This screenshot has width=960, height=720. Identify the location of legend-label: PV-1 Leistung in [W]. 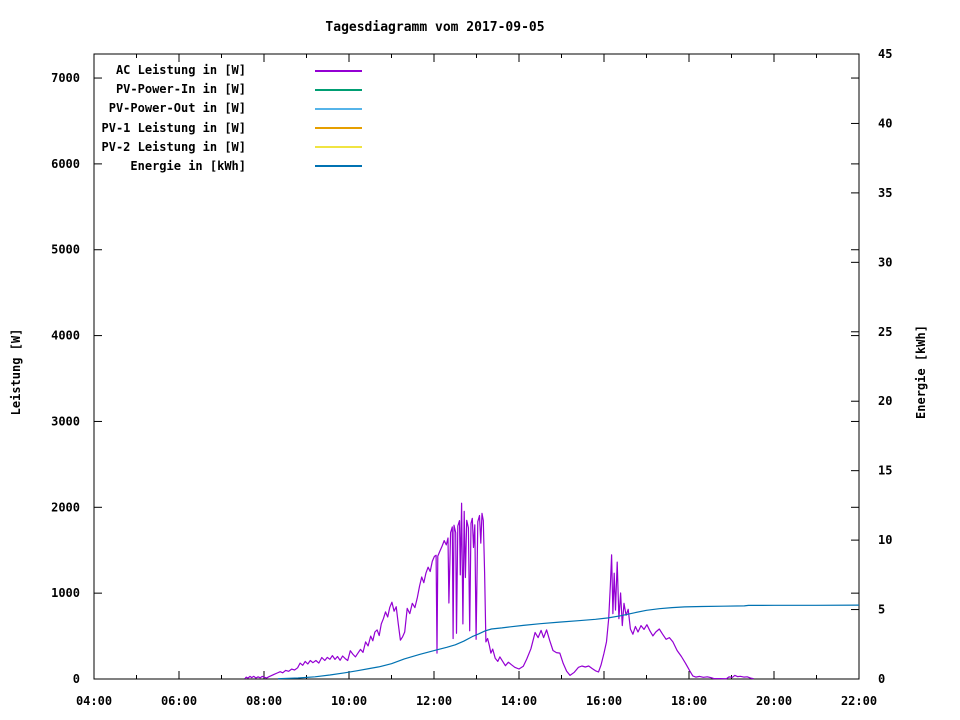
(174, 127).